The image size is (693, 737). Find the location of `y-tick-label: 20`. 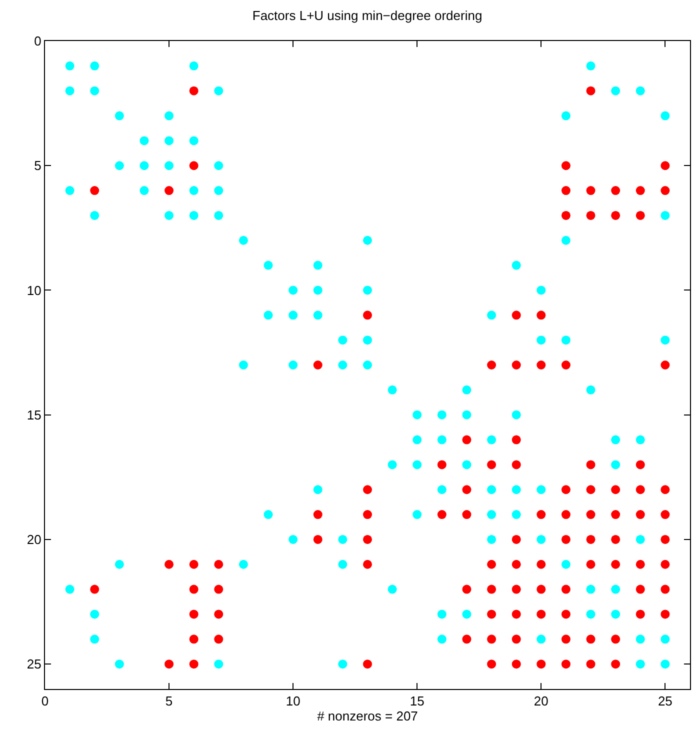

y-tick-label: 20 is located at coordinates (34, 540).